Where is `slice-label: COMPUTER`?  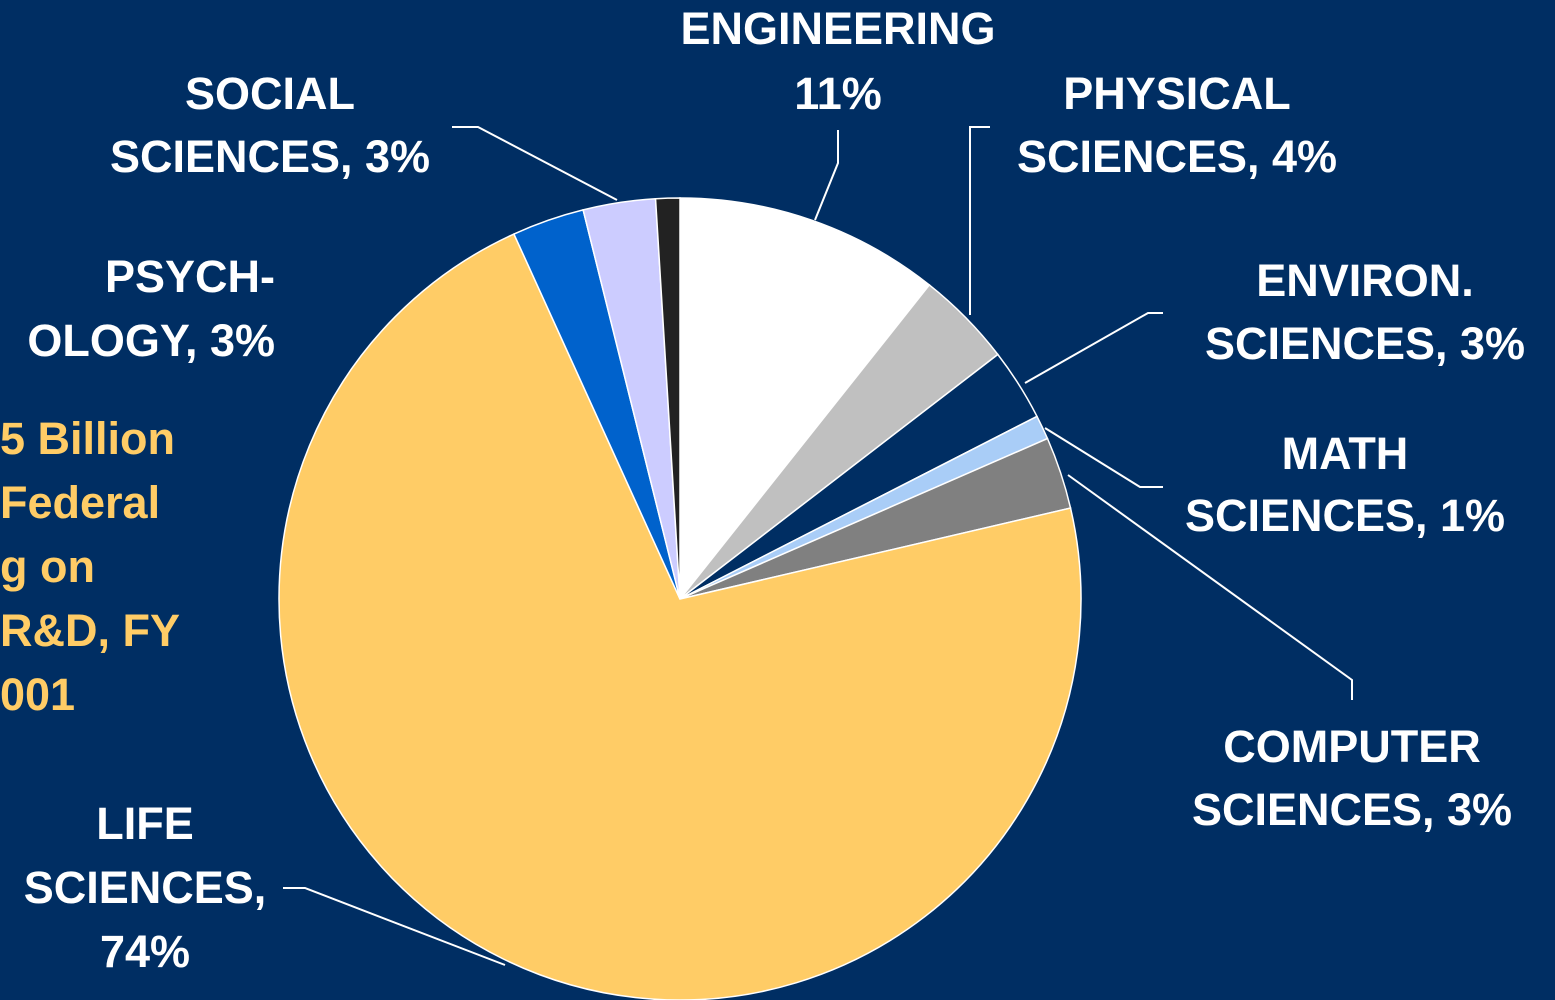
slice-label: COMPUTER is located at coordinates (1352, 746).